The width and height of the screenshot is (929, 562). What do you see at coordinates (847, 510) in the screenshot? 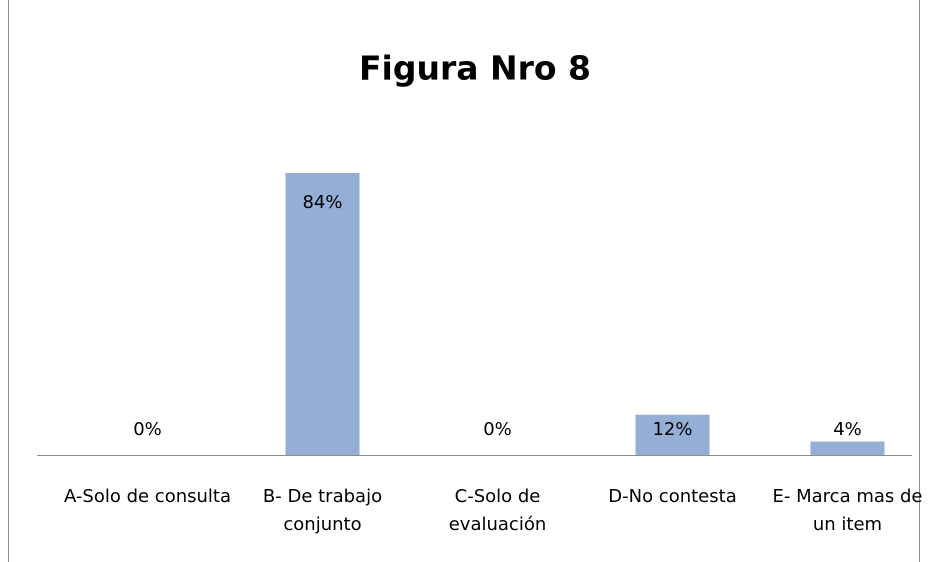
I see `x-tick-label: E- Marca mas de un item` at bounding box center [847, 510].